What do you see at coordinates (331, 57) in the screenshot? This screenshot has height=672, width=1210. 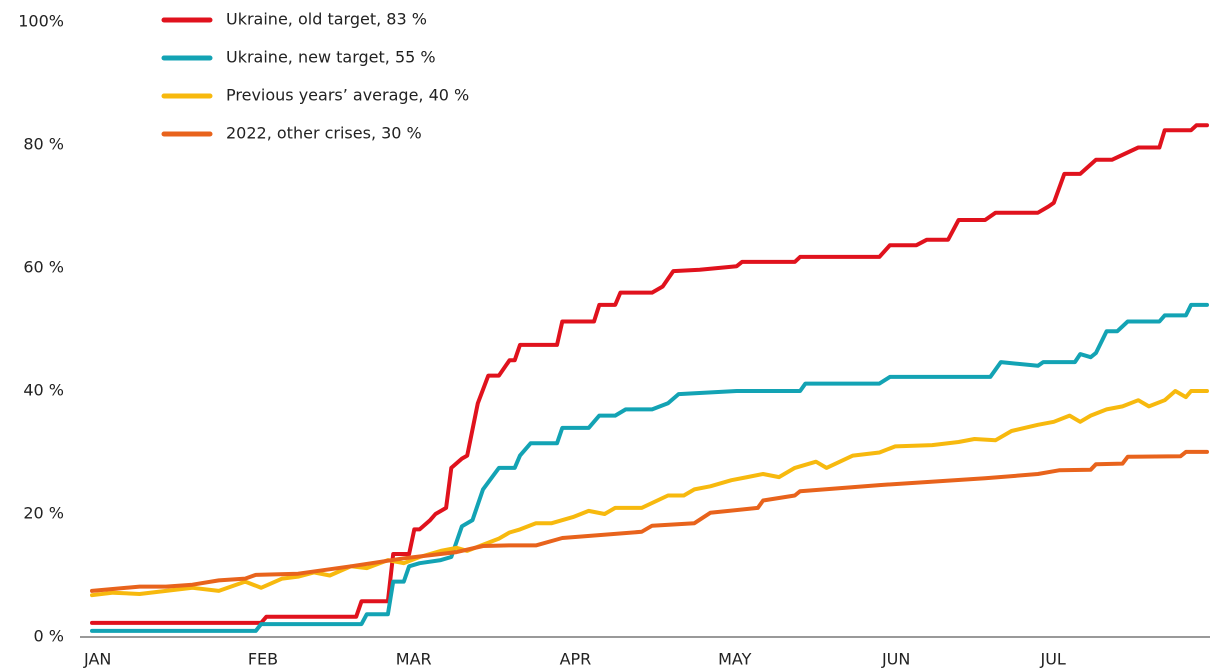 I see `legend-label: Ukraine, new target, 55 %` at bounding box center [331, 57].